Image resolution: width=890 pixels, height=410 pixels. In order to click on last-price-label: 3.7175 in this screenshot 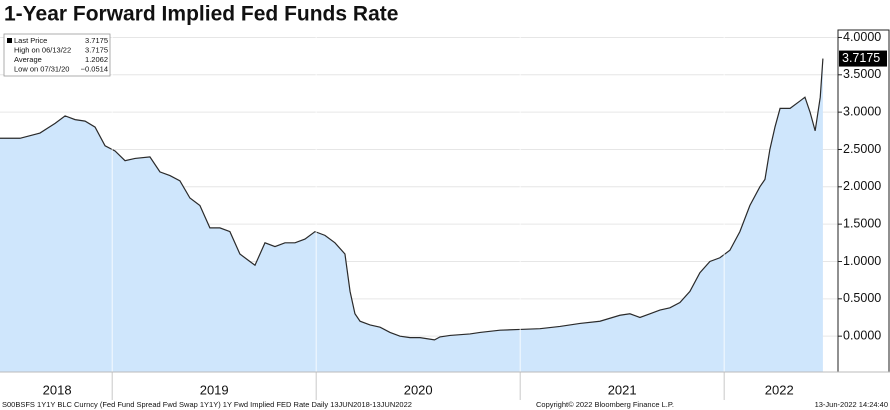, I will do `click(861, 58)`.